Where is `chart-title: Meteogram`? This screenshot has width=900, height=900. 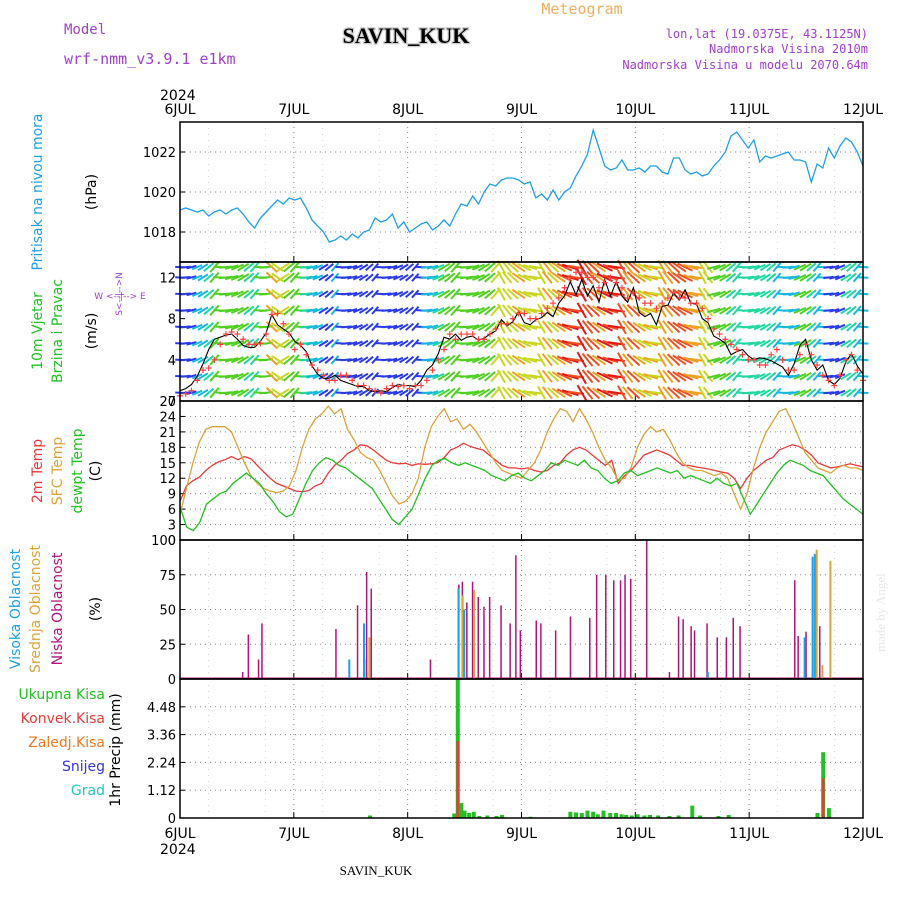
chart-title: Meteogram is located at coordinates (581, 9).